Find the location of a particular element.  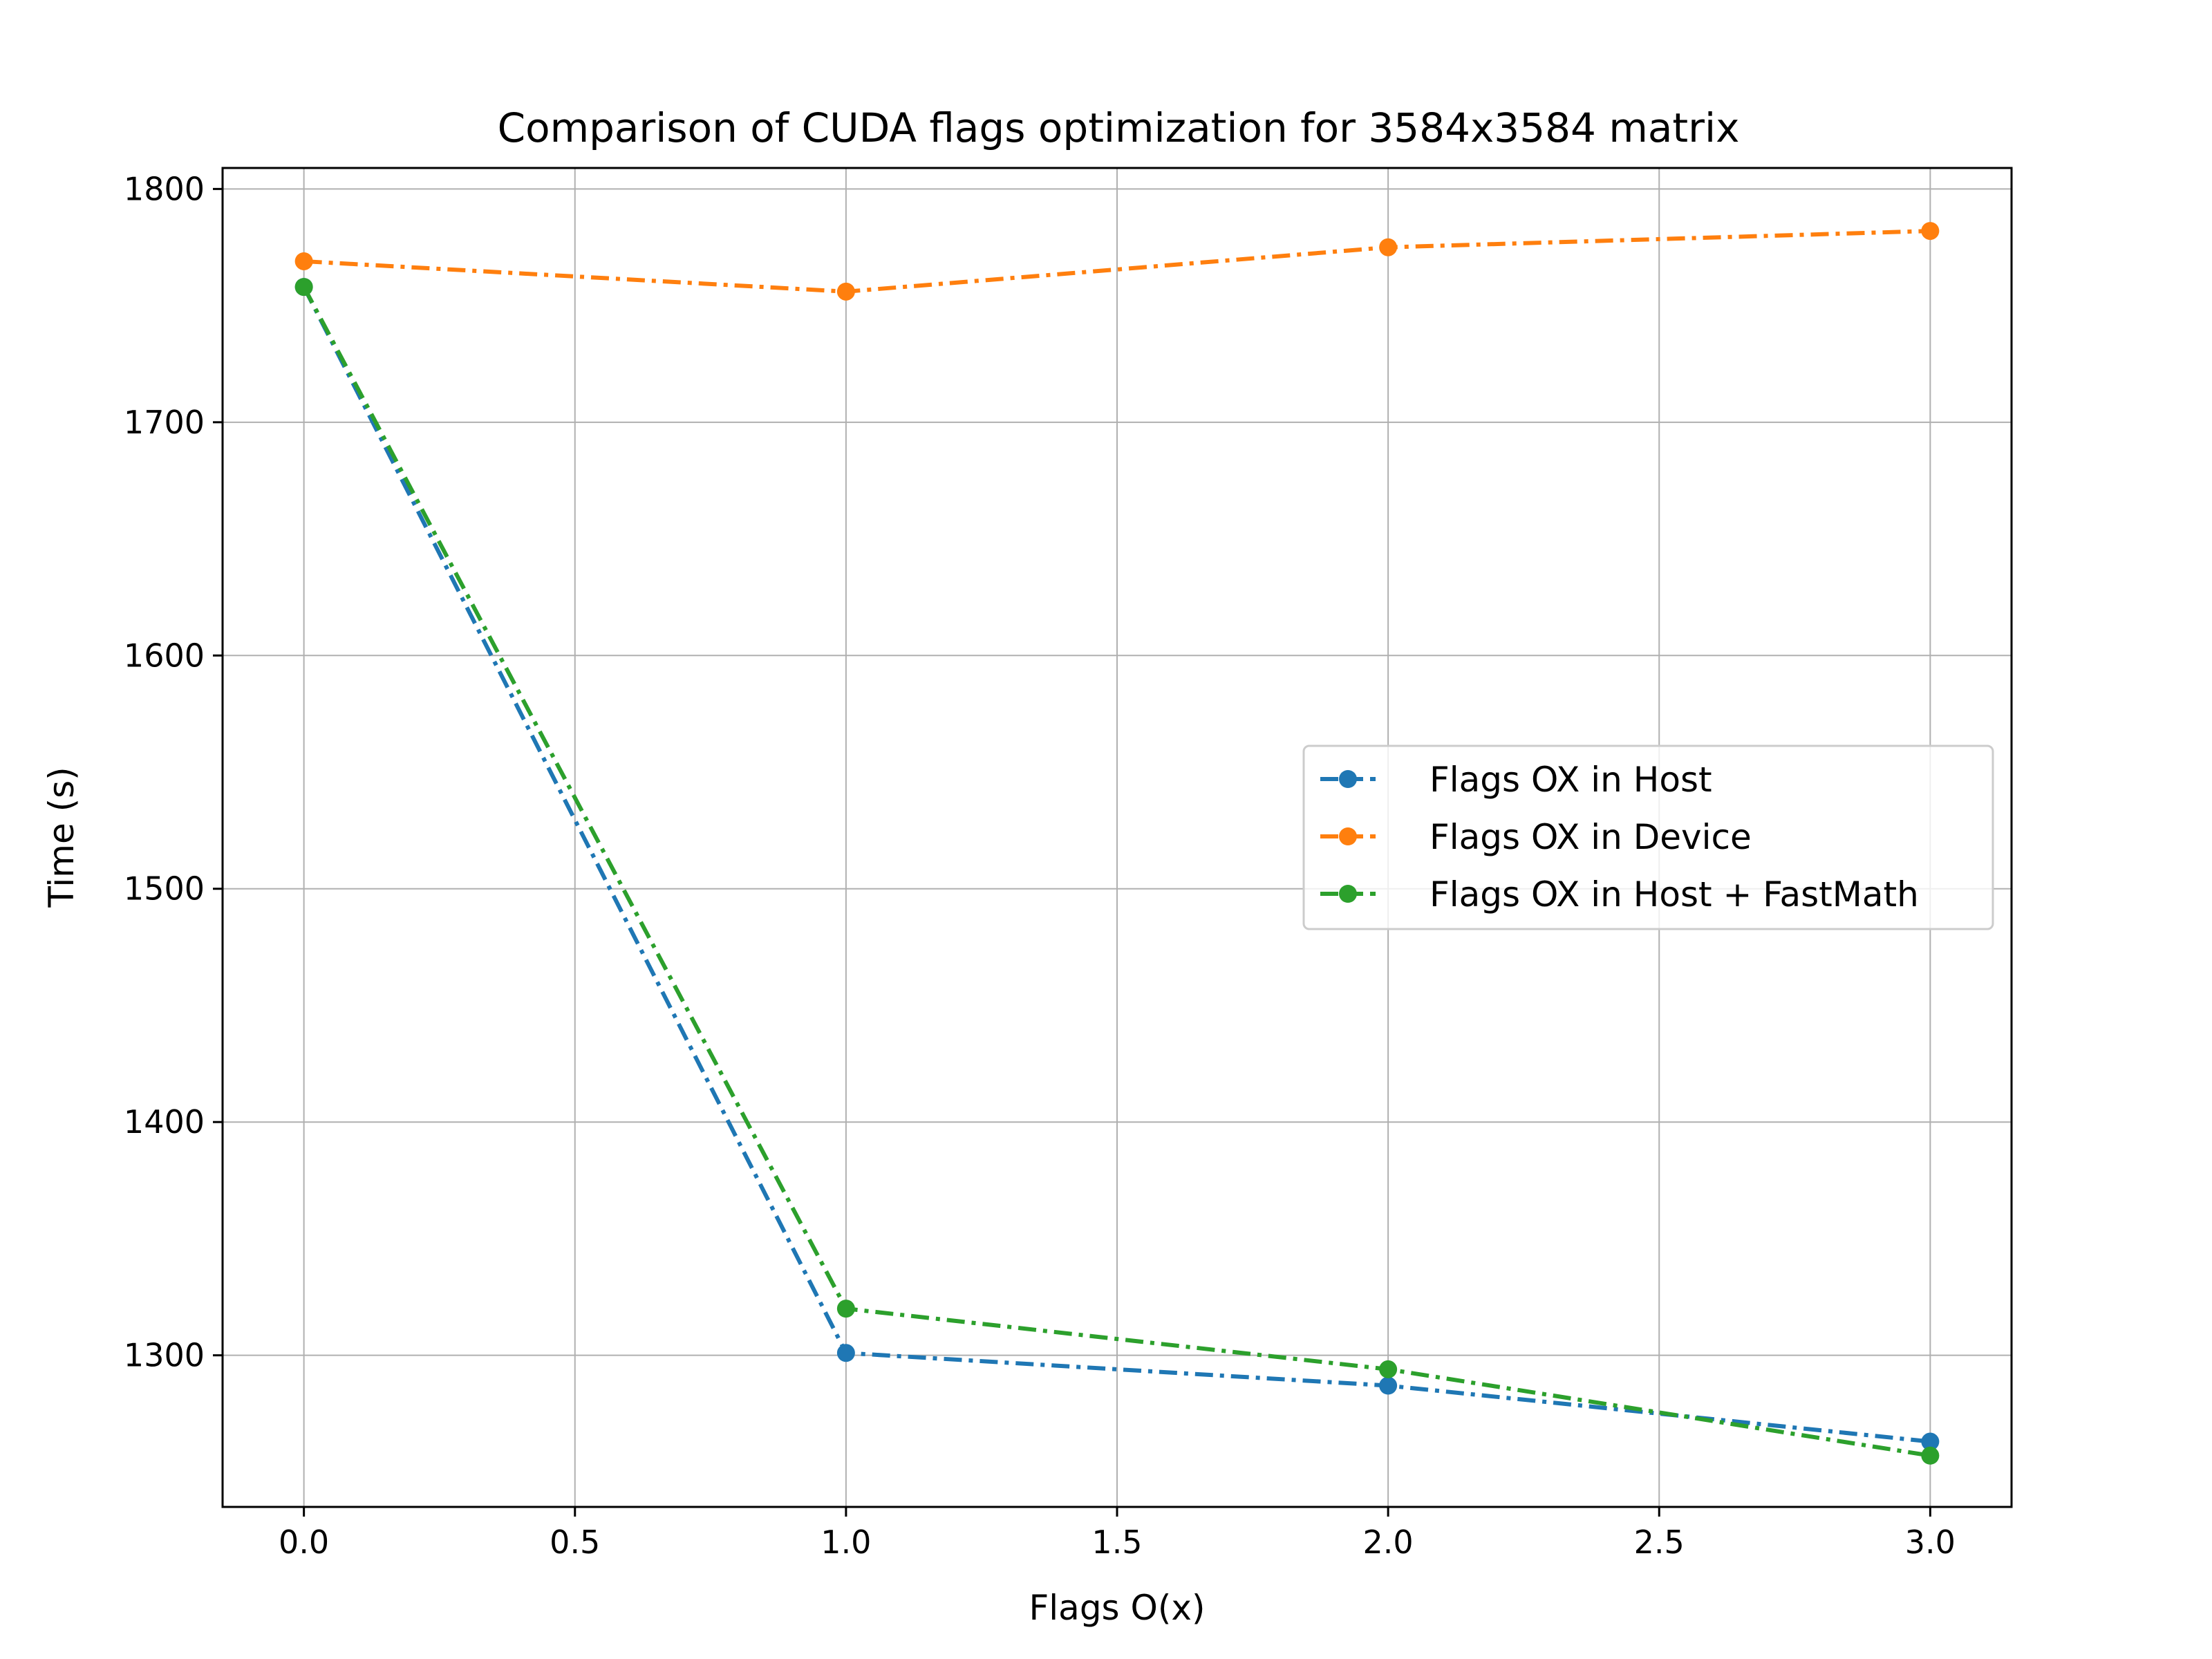

legend-label: Flags OX in Host is located at coordinates (1571, 780).